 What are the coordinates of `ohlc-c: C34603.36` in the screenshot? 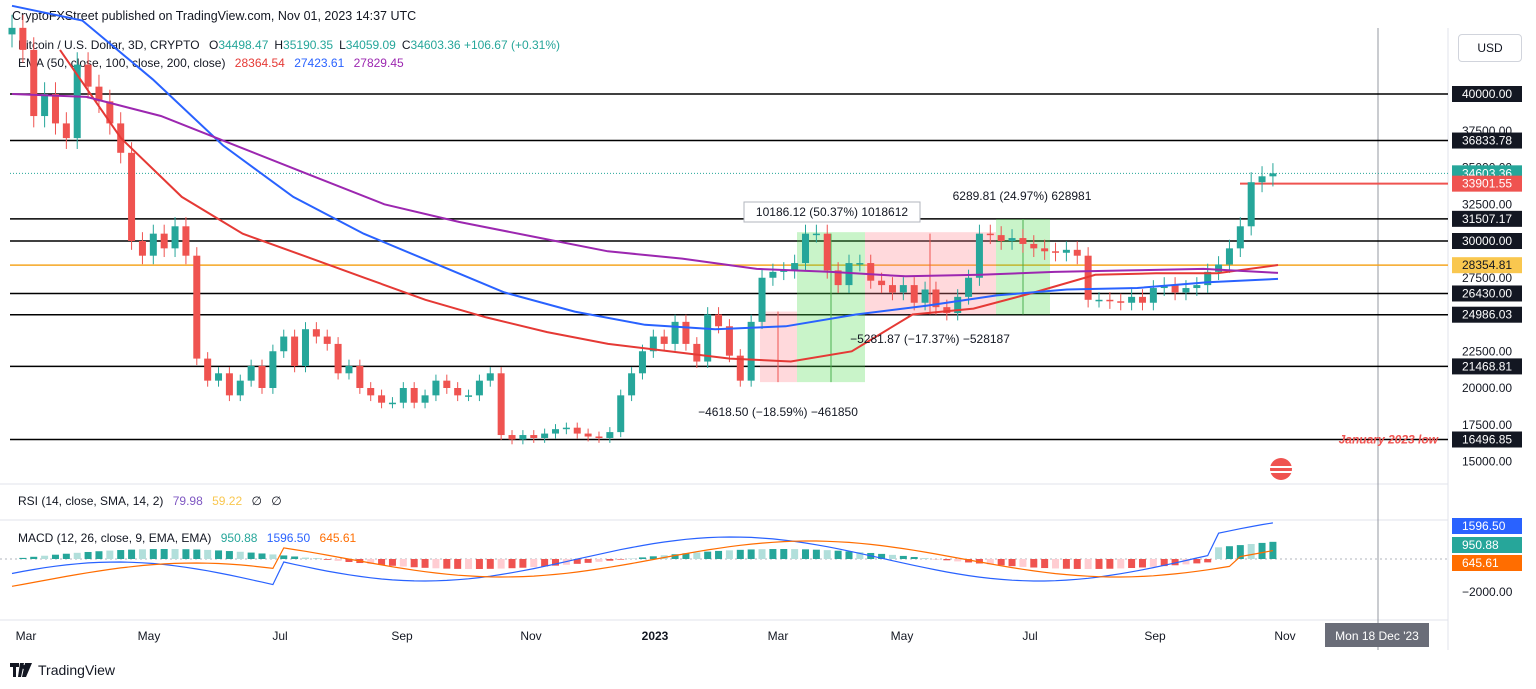 It's located at (431, 45).